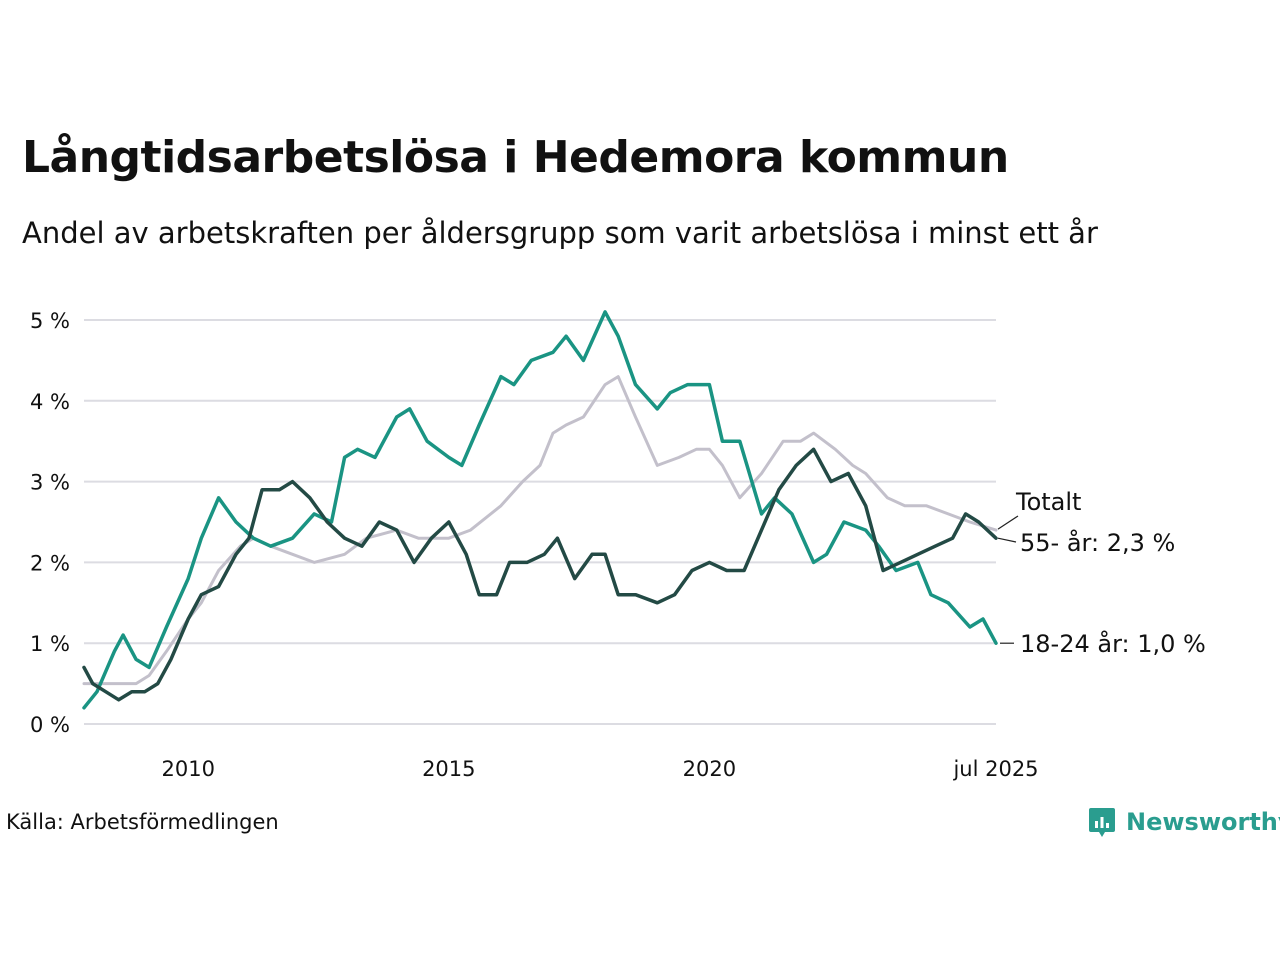 This screenshot has height=960, width=1280. I want to click on y-tick-label: 0 %, so click(50, 725).